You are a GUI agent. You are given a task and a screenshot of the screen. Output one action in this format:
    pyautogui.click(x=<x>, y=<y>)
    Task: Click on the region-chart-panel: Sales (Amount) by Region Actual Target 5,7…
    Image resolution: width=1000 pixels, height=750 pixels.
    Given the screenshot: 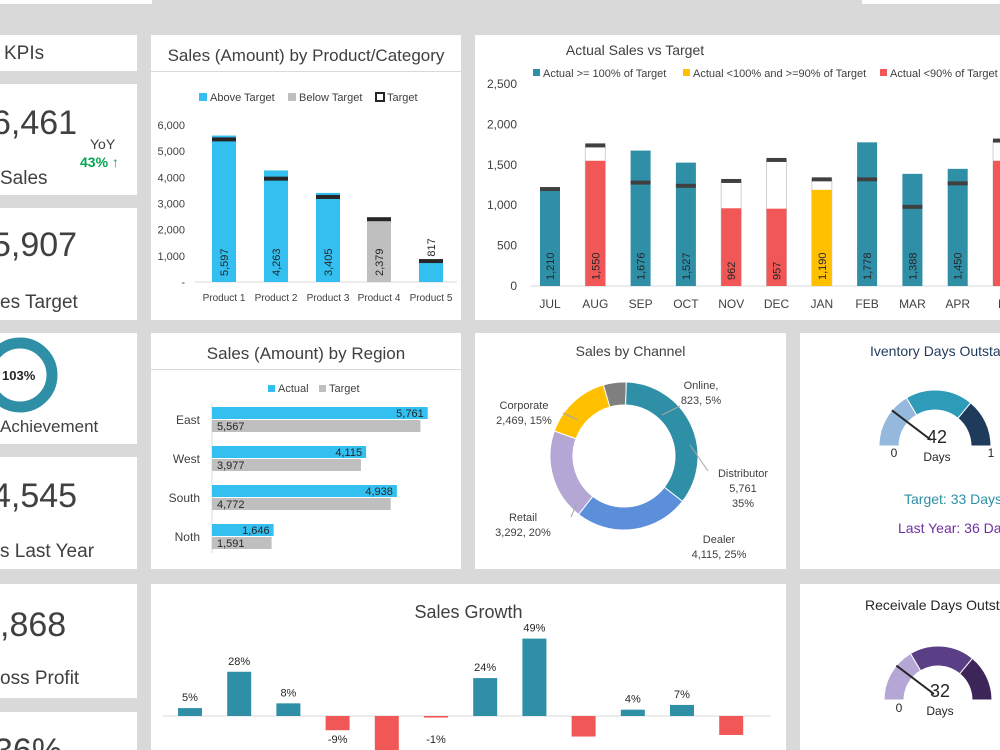 What is the action you would take?
    pyautogui.click(x=306, y=451)
    